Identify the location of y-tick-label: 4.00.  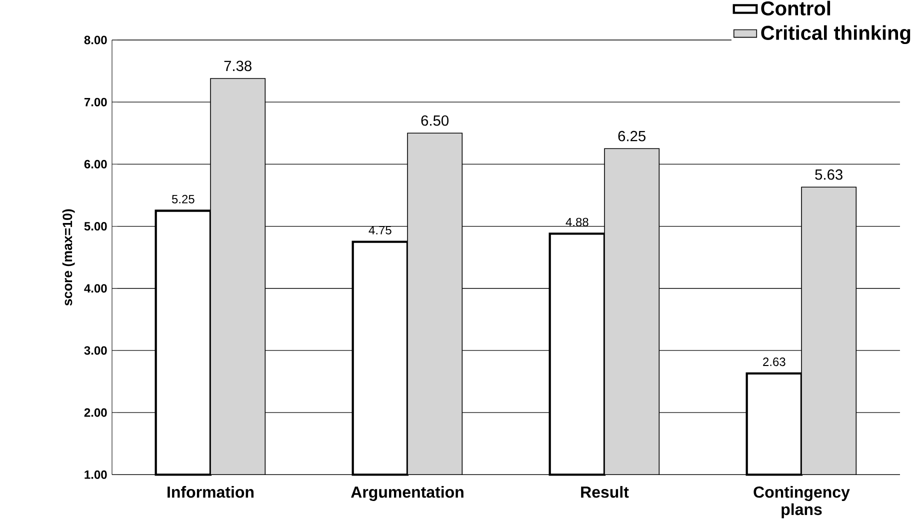
(95, 288).